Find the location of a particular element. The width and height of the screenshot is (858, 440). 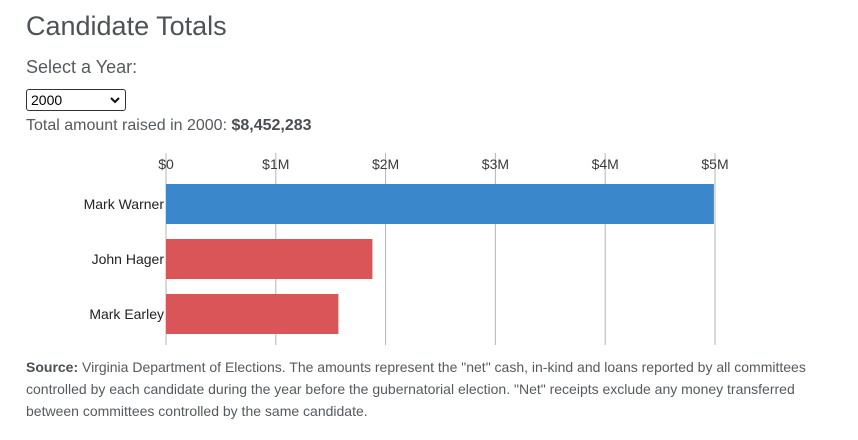

x-tick-label: $2M is located at coordinates (385, 164).